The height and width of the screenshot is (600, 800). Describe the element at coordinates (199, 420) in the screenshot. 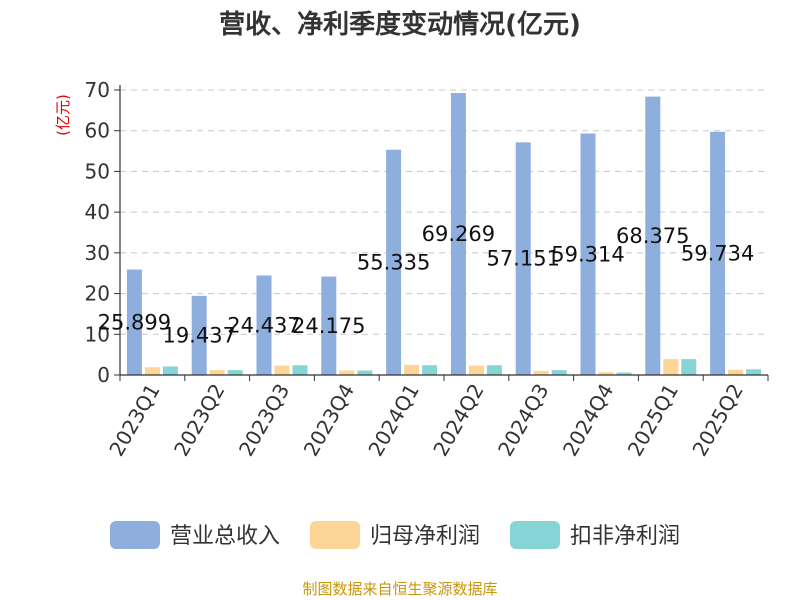

I see `x-tick-label: 2023Q2` at that location.